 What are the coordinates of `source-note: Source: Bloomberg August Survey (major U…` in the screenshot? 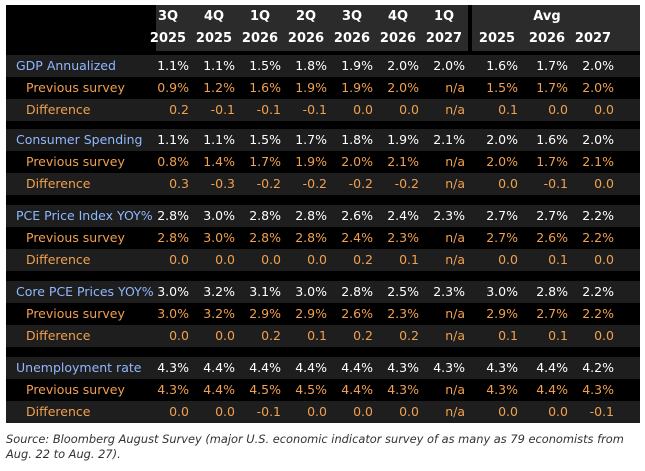 It's located at (315, 446).